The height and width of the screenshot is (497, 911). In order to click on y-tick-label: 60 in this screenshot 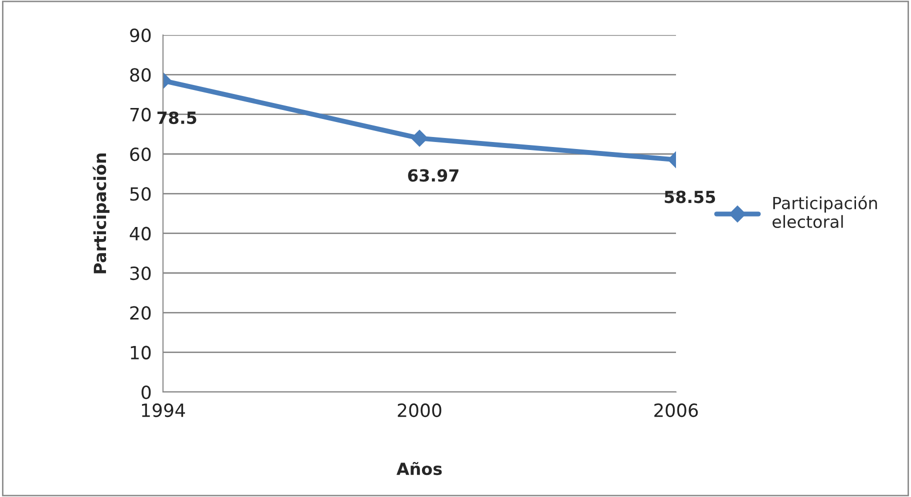, I will do `click(140, 154)`.